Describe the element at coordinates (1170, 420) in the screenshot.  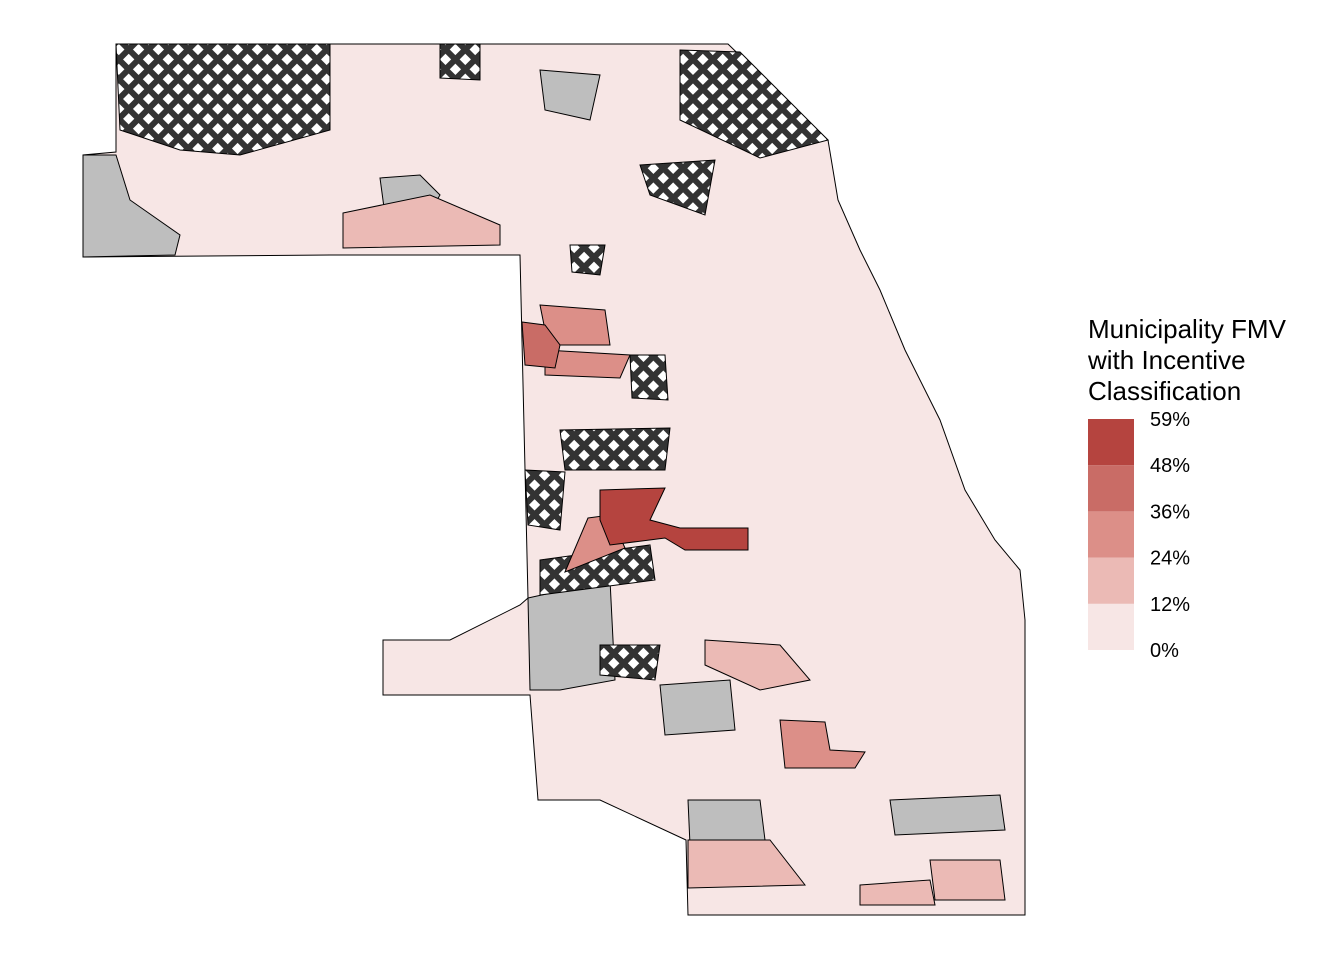
I see `legend-label: 59%` at that location.